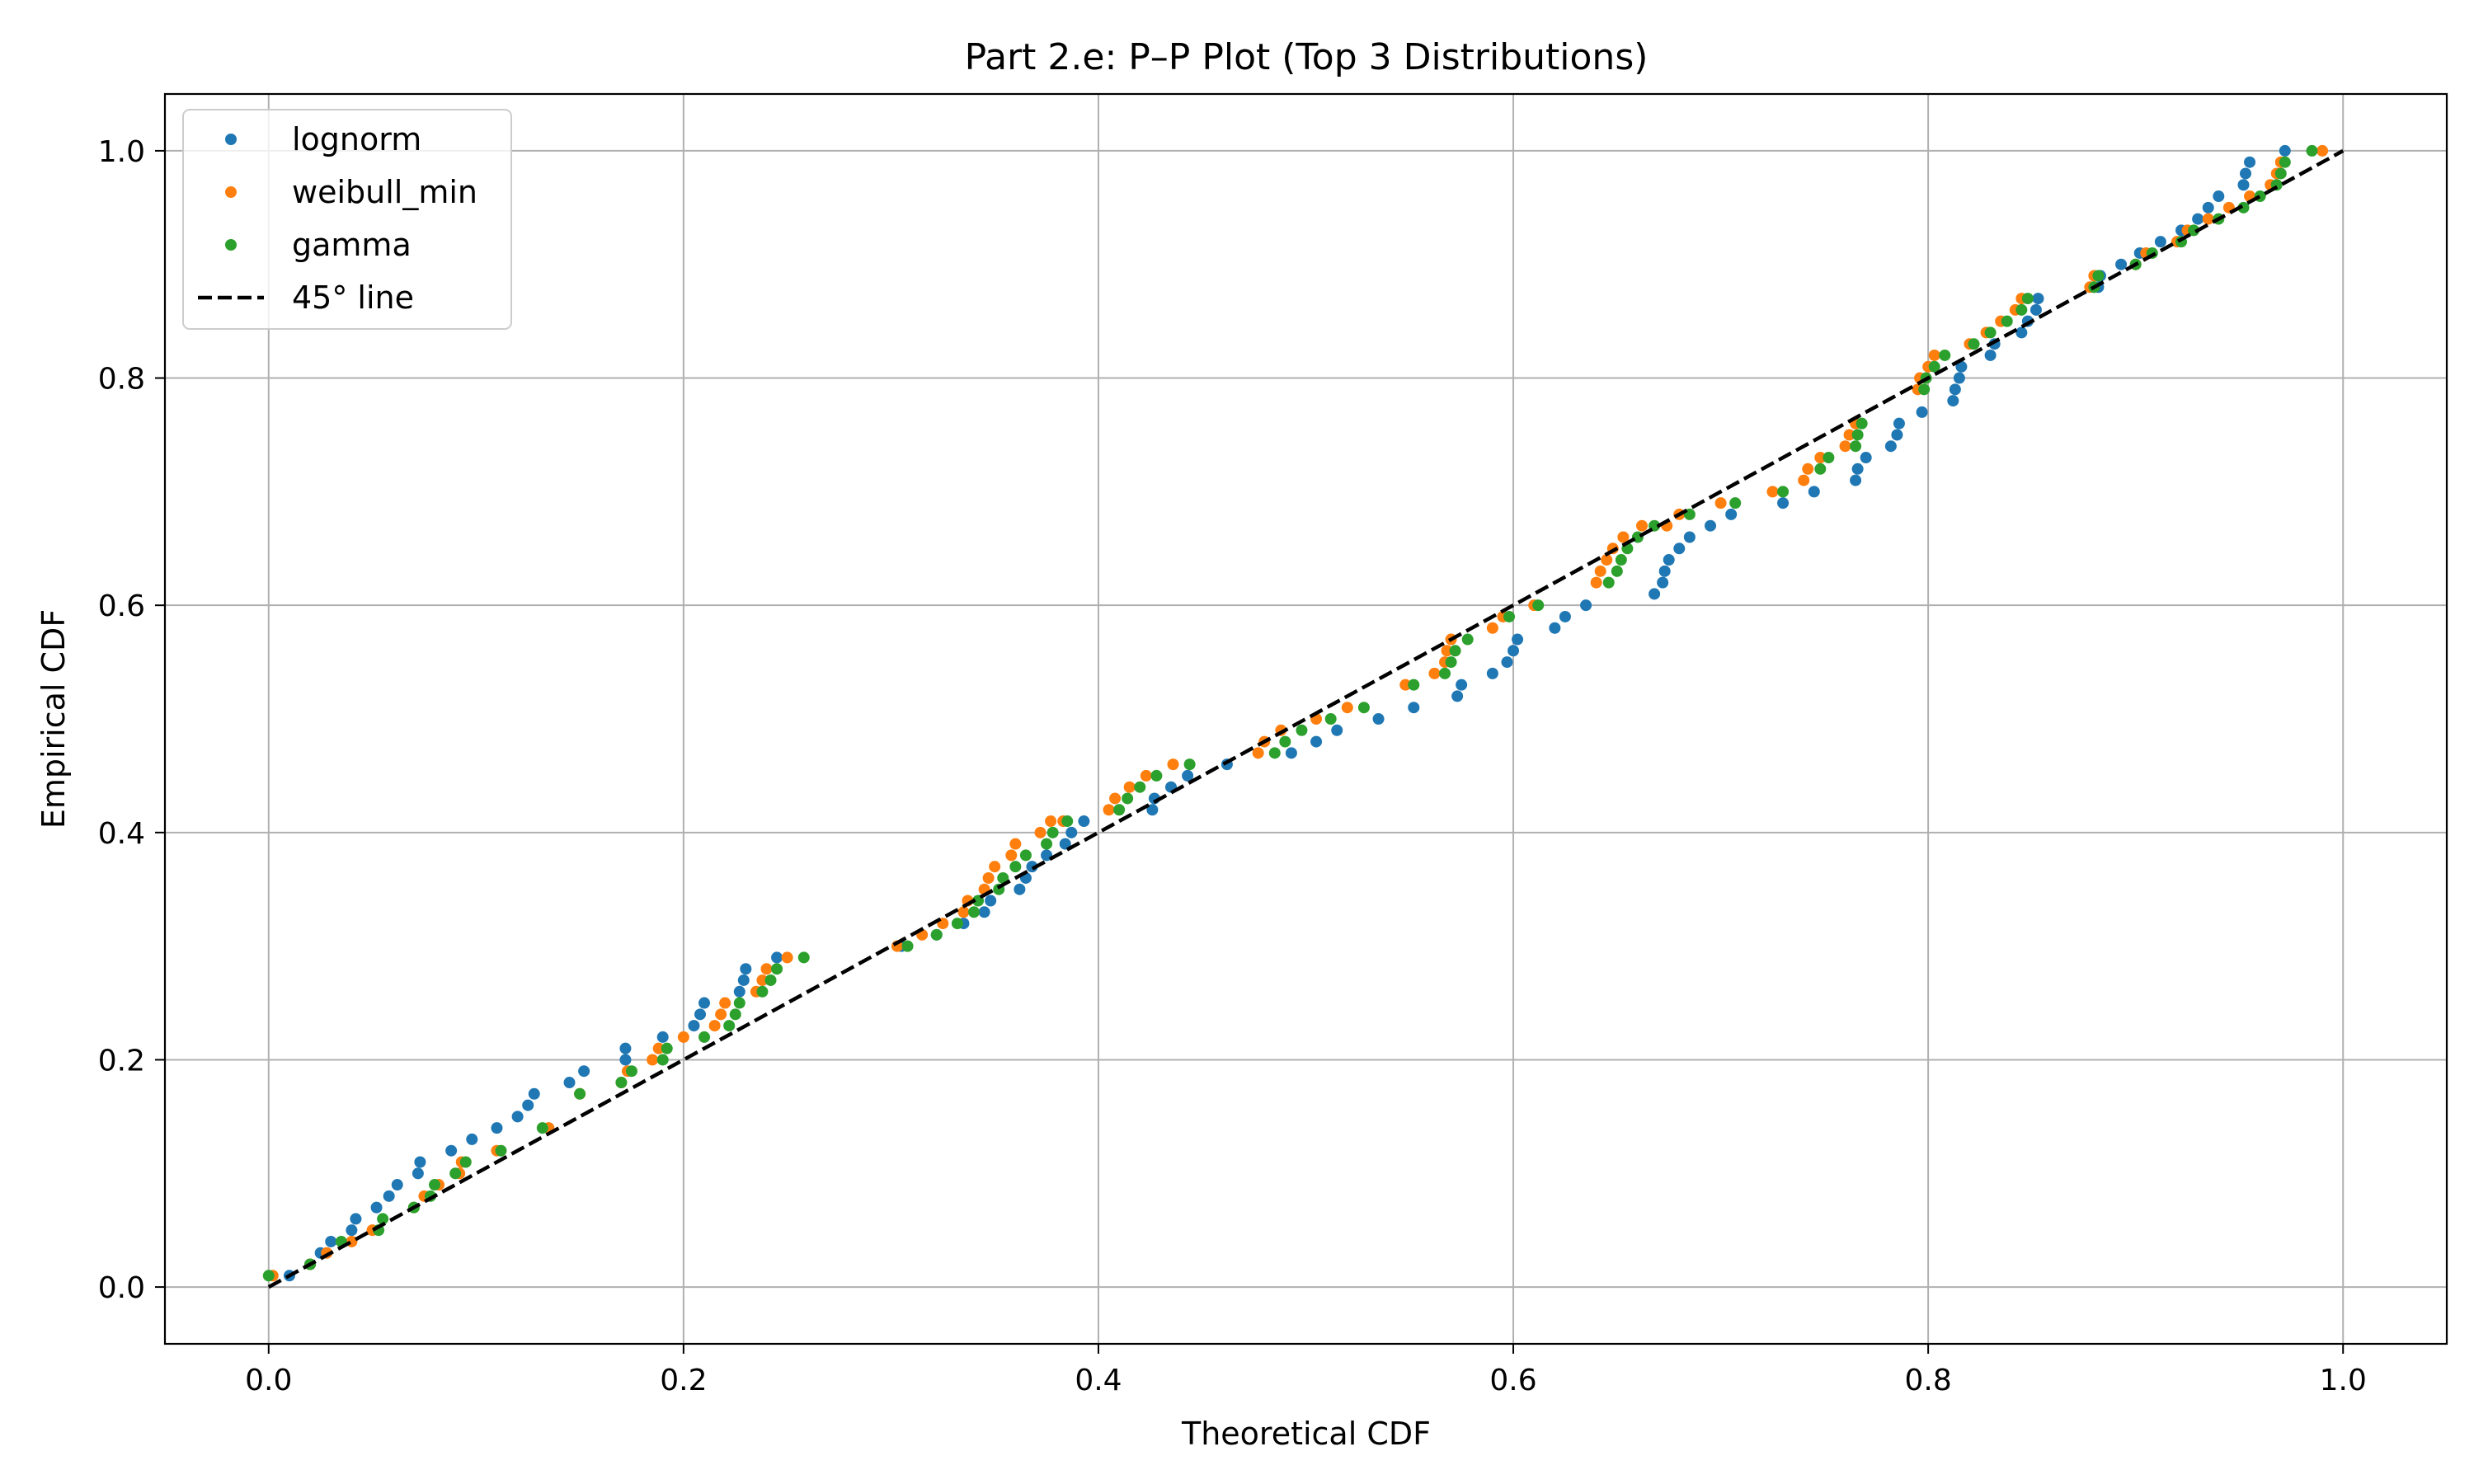 The width and height of the screenshot is (2474, 1484). Describe the element at coordinates (231, 139) in the screenshot. I see `legend-swatch-lognorm` at that location.